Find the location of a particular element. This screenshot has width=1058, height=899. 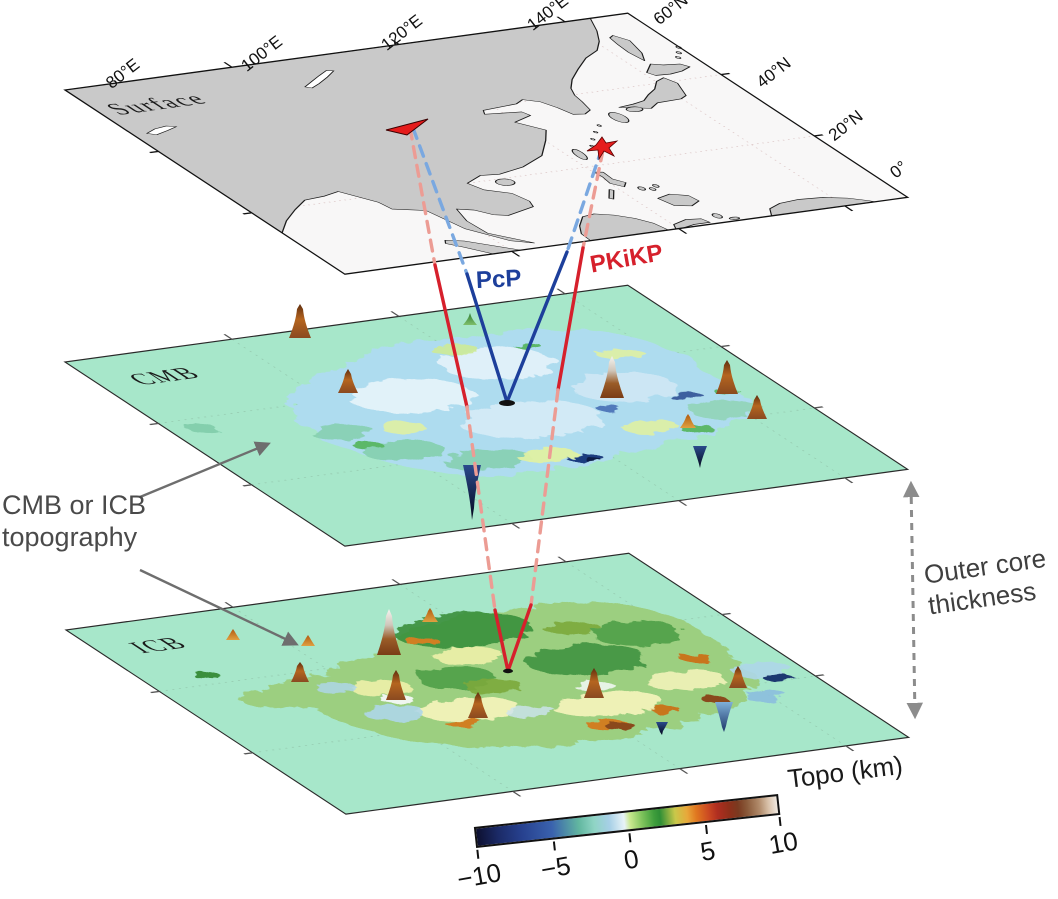

topo-colorbar: −10 −5 0 5 10 is located at coordinates (627, 844).